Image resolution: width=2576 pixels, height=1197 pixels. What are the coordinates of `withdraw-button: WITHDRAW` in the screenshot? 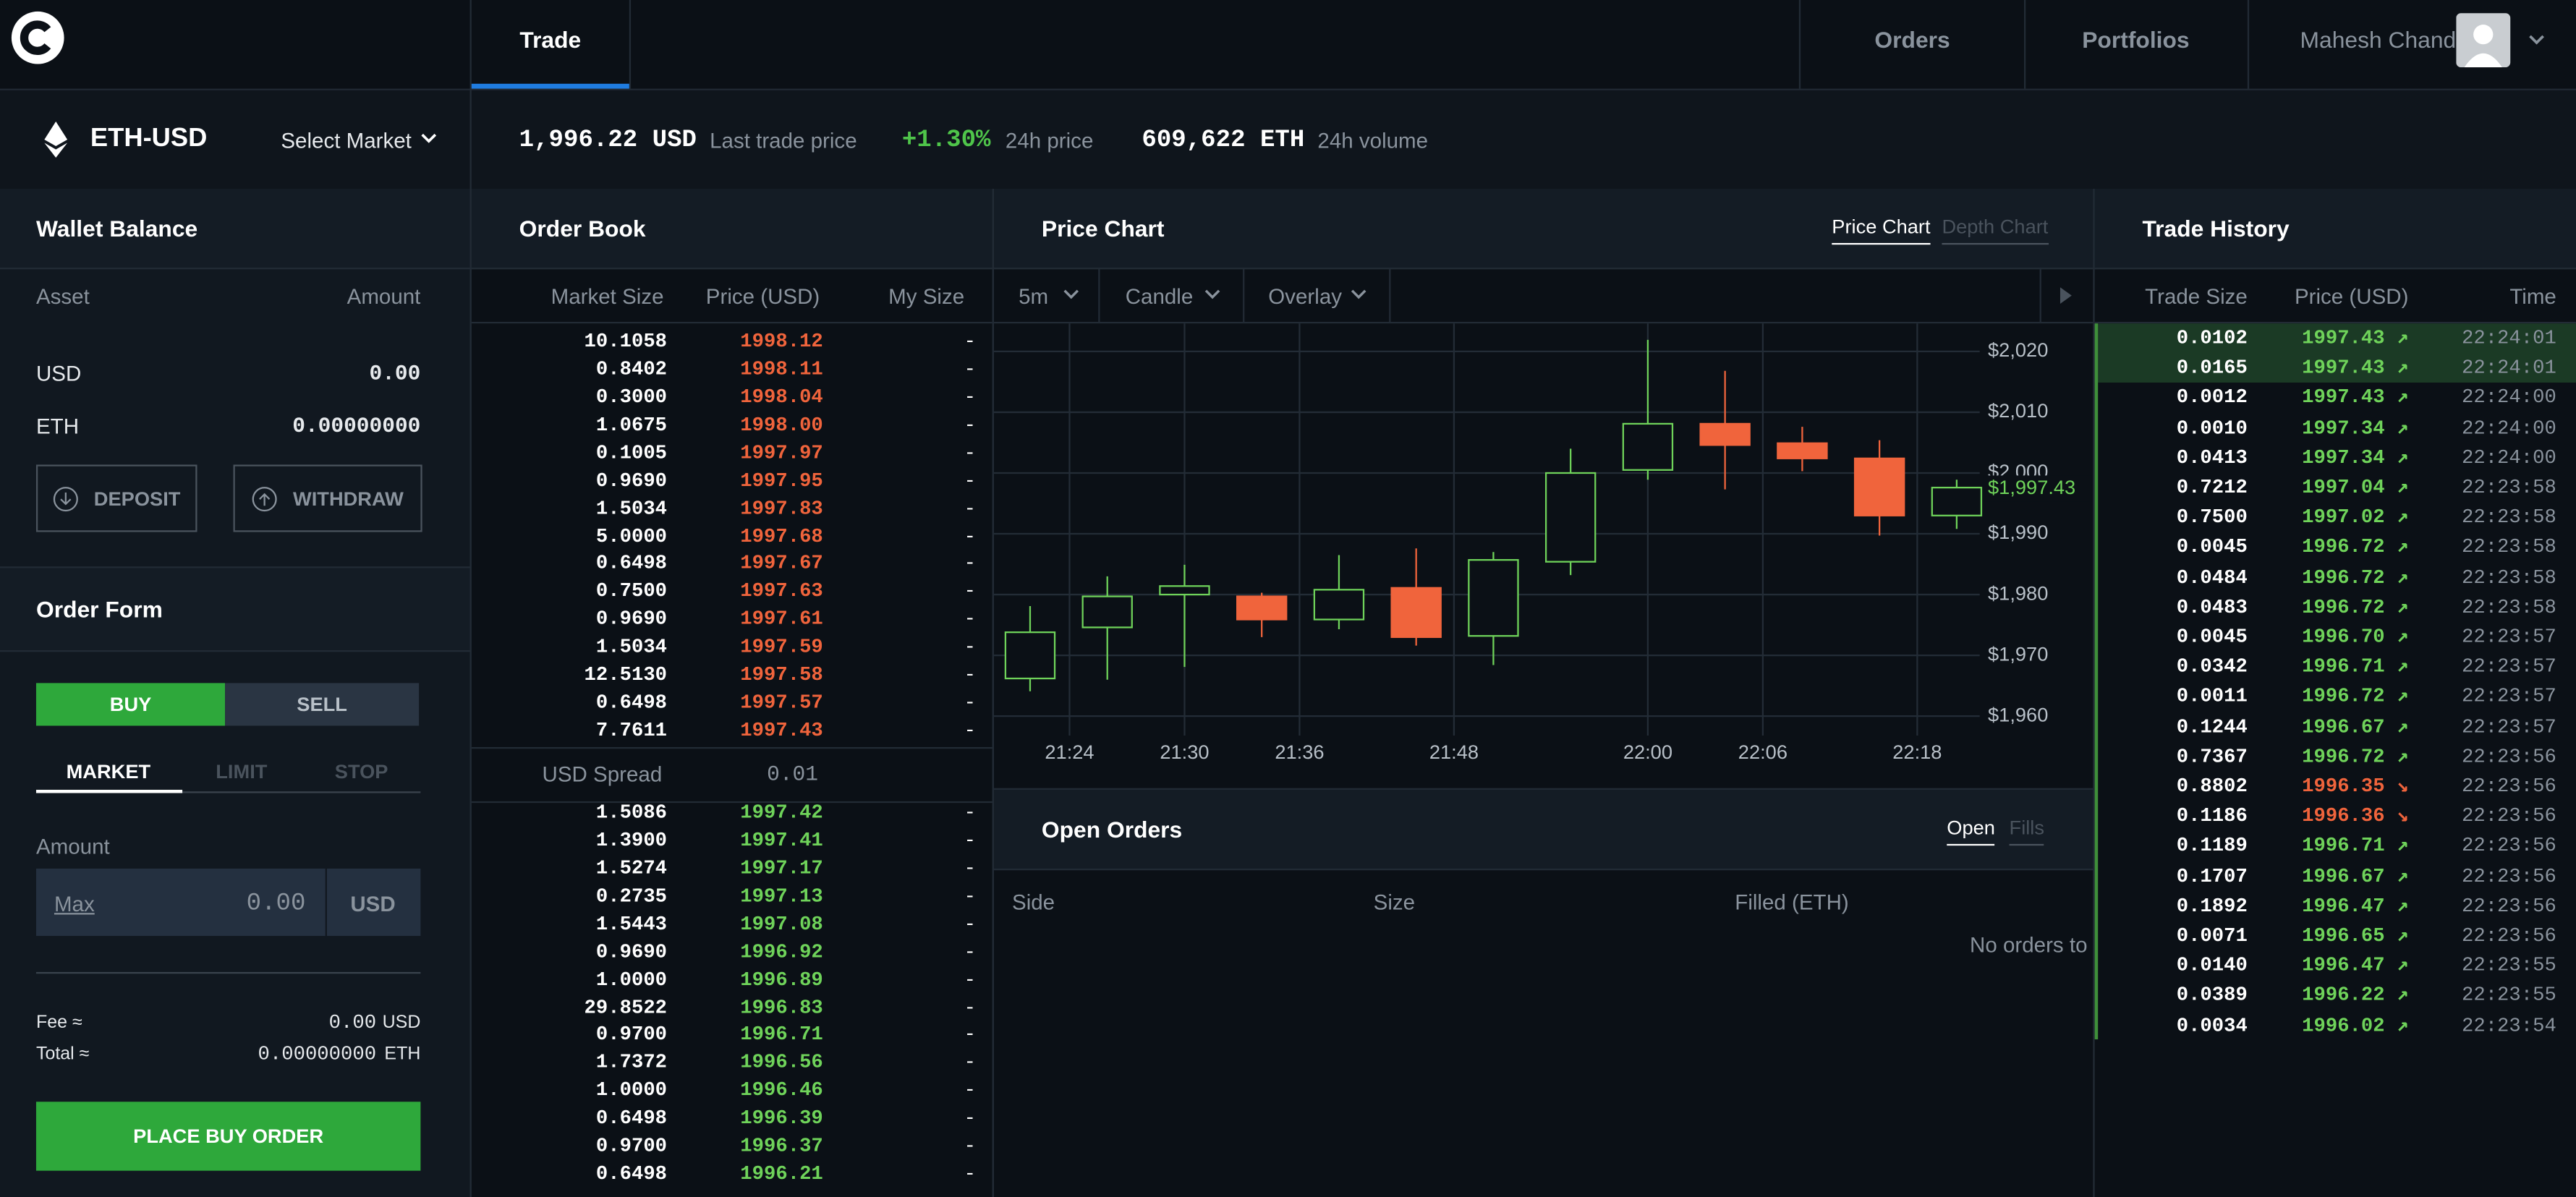 It's located at (327, 498).